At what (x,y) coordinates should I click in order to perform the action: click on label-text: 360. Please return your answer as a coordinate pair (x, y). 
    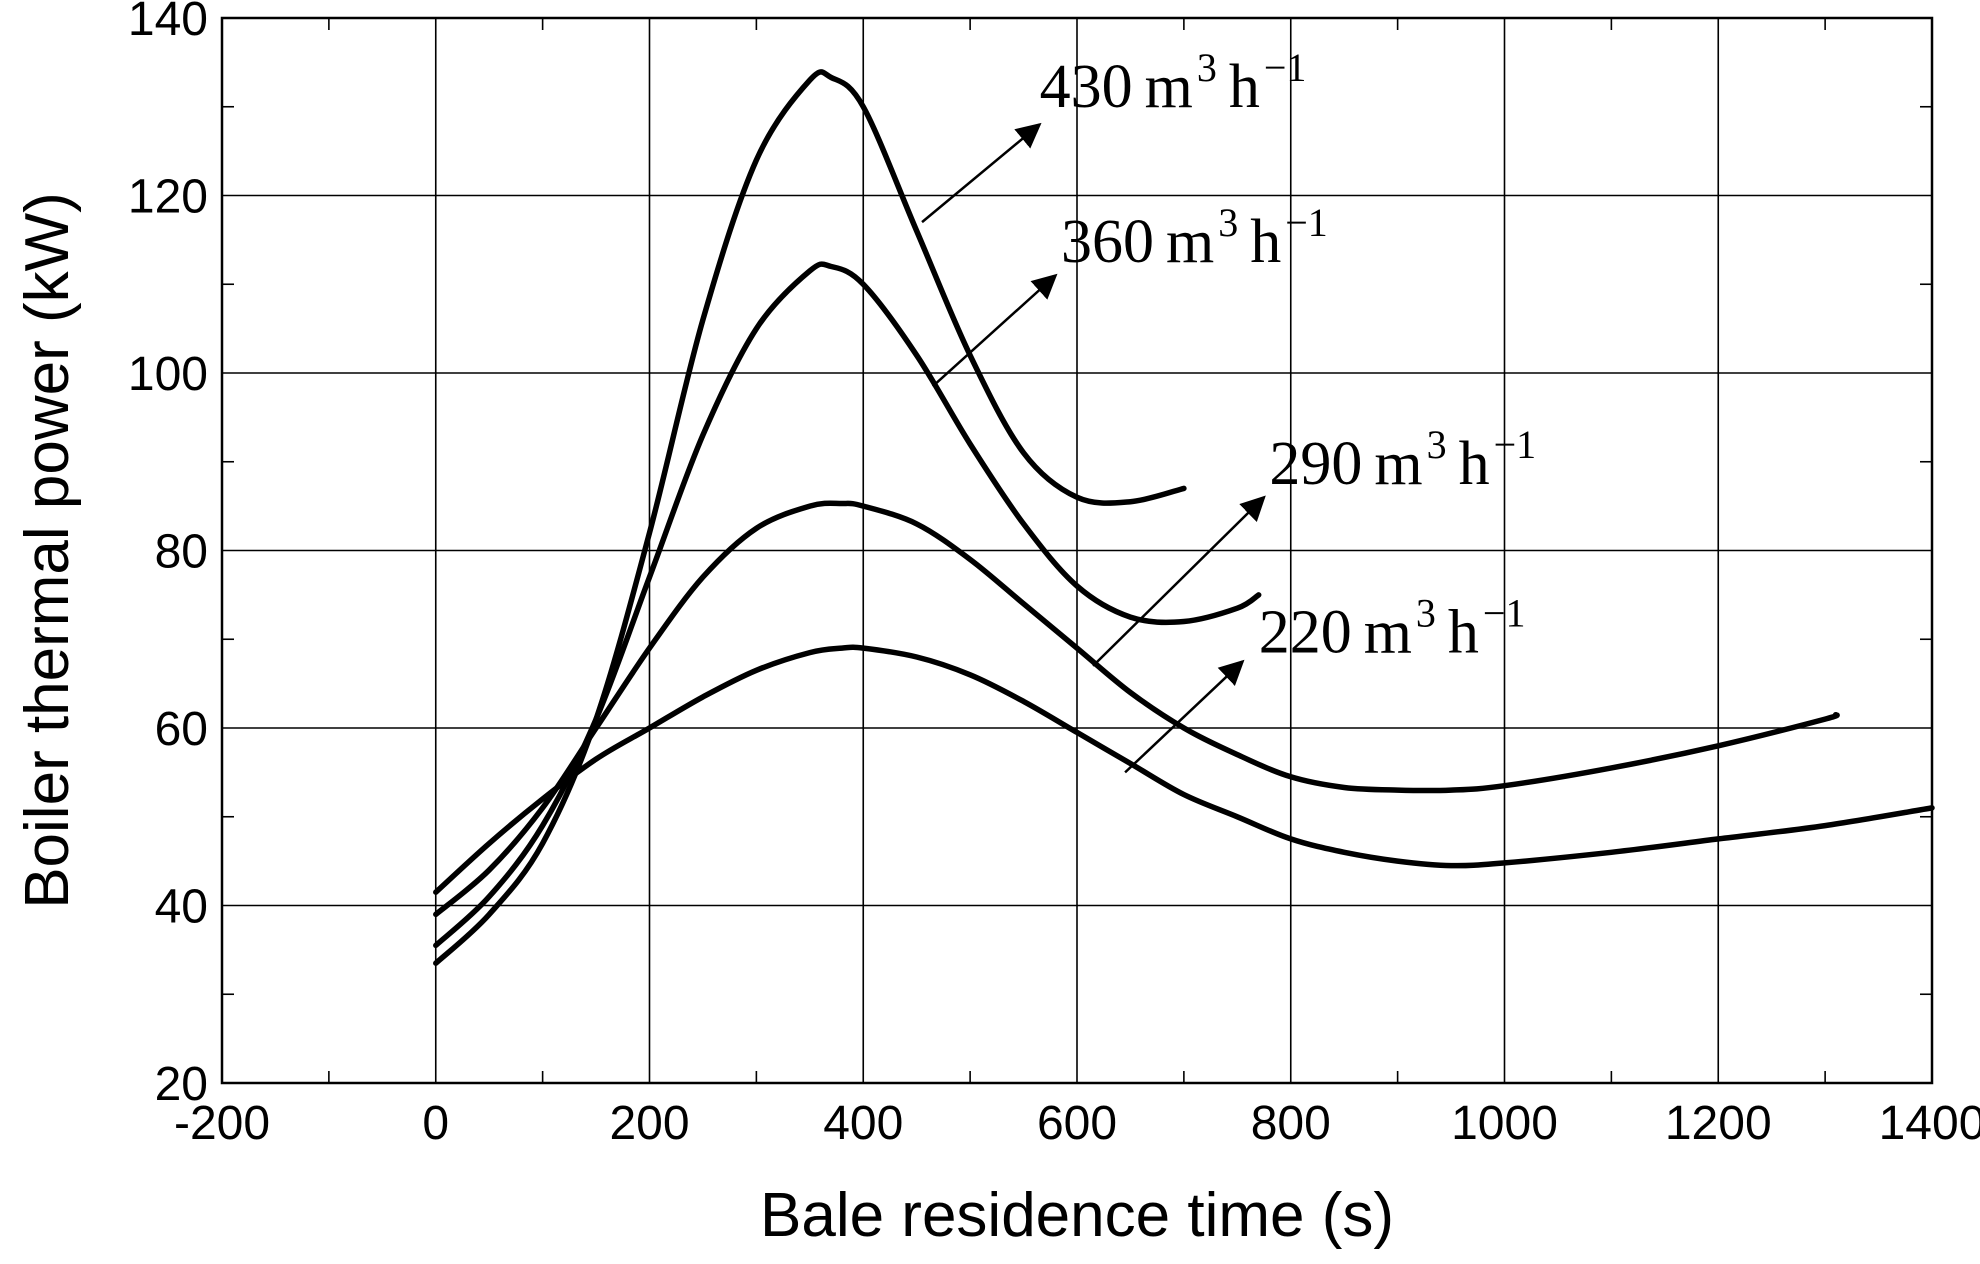
    Looking at the image, I should click on (1107, 242).